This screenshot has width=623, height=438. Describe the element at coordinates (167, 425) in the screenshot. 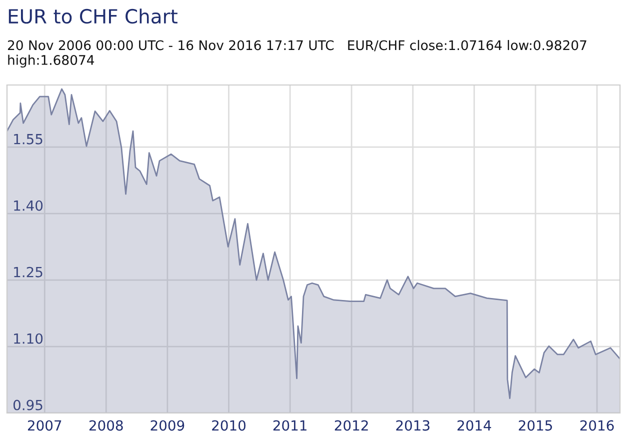

I see `x-tick-label: 2009` at that location.